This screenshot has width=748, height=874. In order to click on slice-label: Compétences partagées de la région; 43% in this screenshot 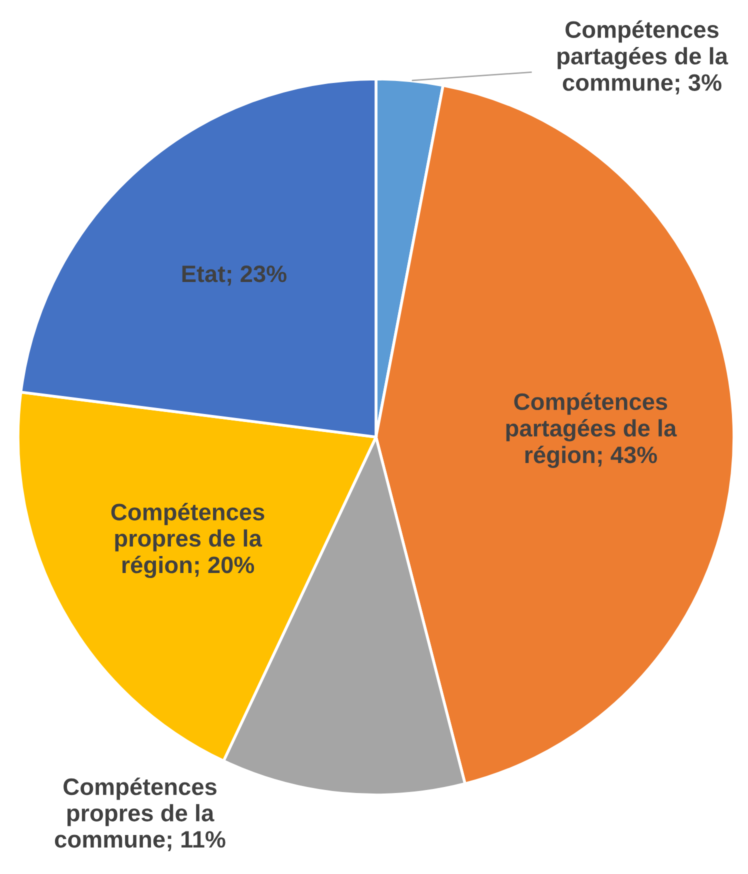, I will do `click(591, 430)`.